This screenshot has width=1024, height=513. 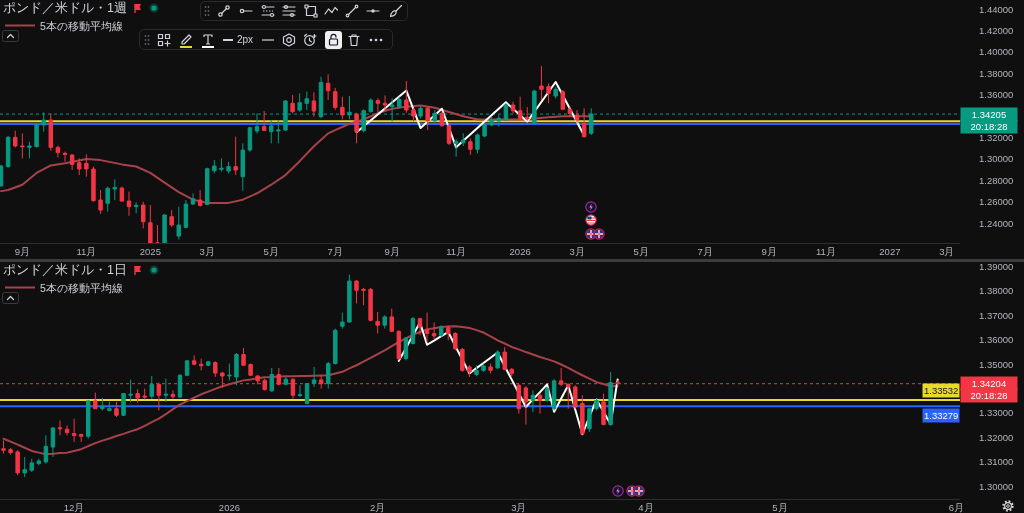 What do you see at coordinates (996, 462) in the screenshot?
I see `y-tick-label: 1.31000` at bounding box center [996, 462].